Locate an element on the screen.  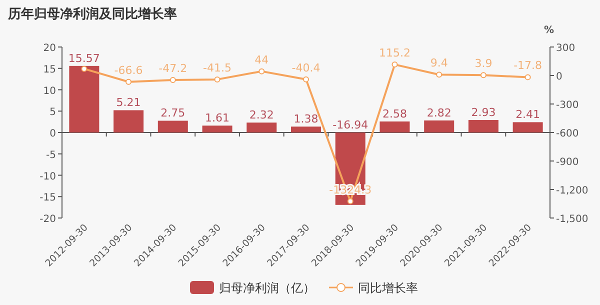
y2-tick-label: -900 is located at coordinates (567, 162).